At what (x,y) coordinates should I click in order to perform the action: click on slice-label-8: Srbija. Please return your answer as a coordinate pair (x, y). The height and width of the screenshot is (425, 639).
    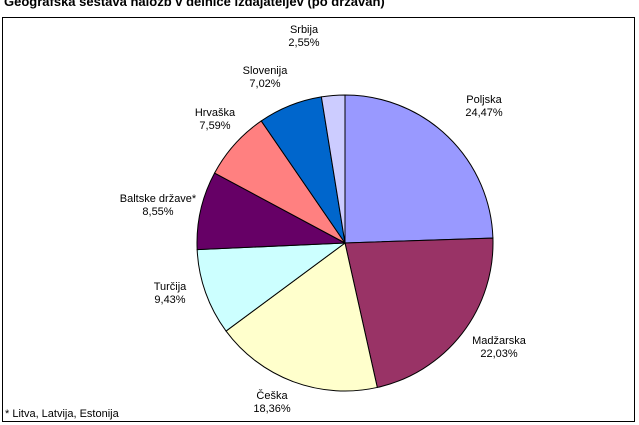
    Looking at the image, I should click on (304, 30).